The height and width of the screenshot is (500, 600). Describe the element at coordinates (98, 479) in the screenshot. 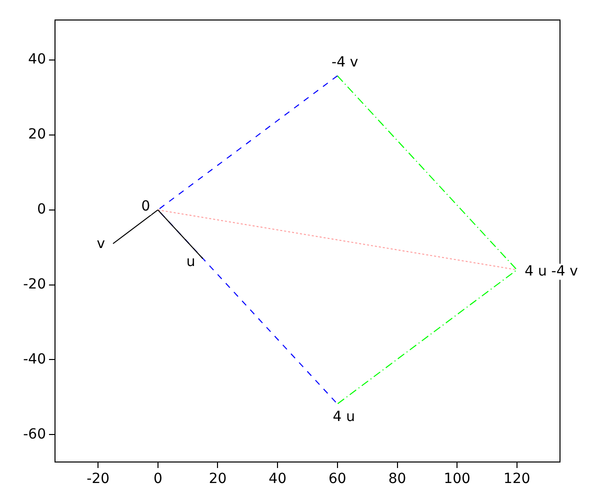

I see `x-tick-label: -20` at that location.